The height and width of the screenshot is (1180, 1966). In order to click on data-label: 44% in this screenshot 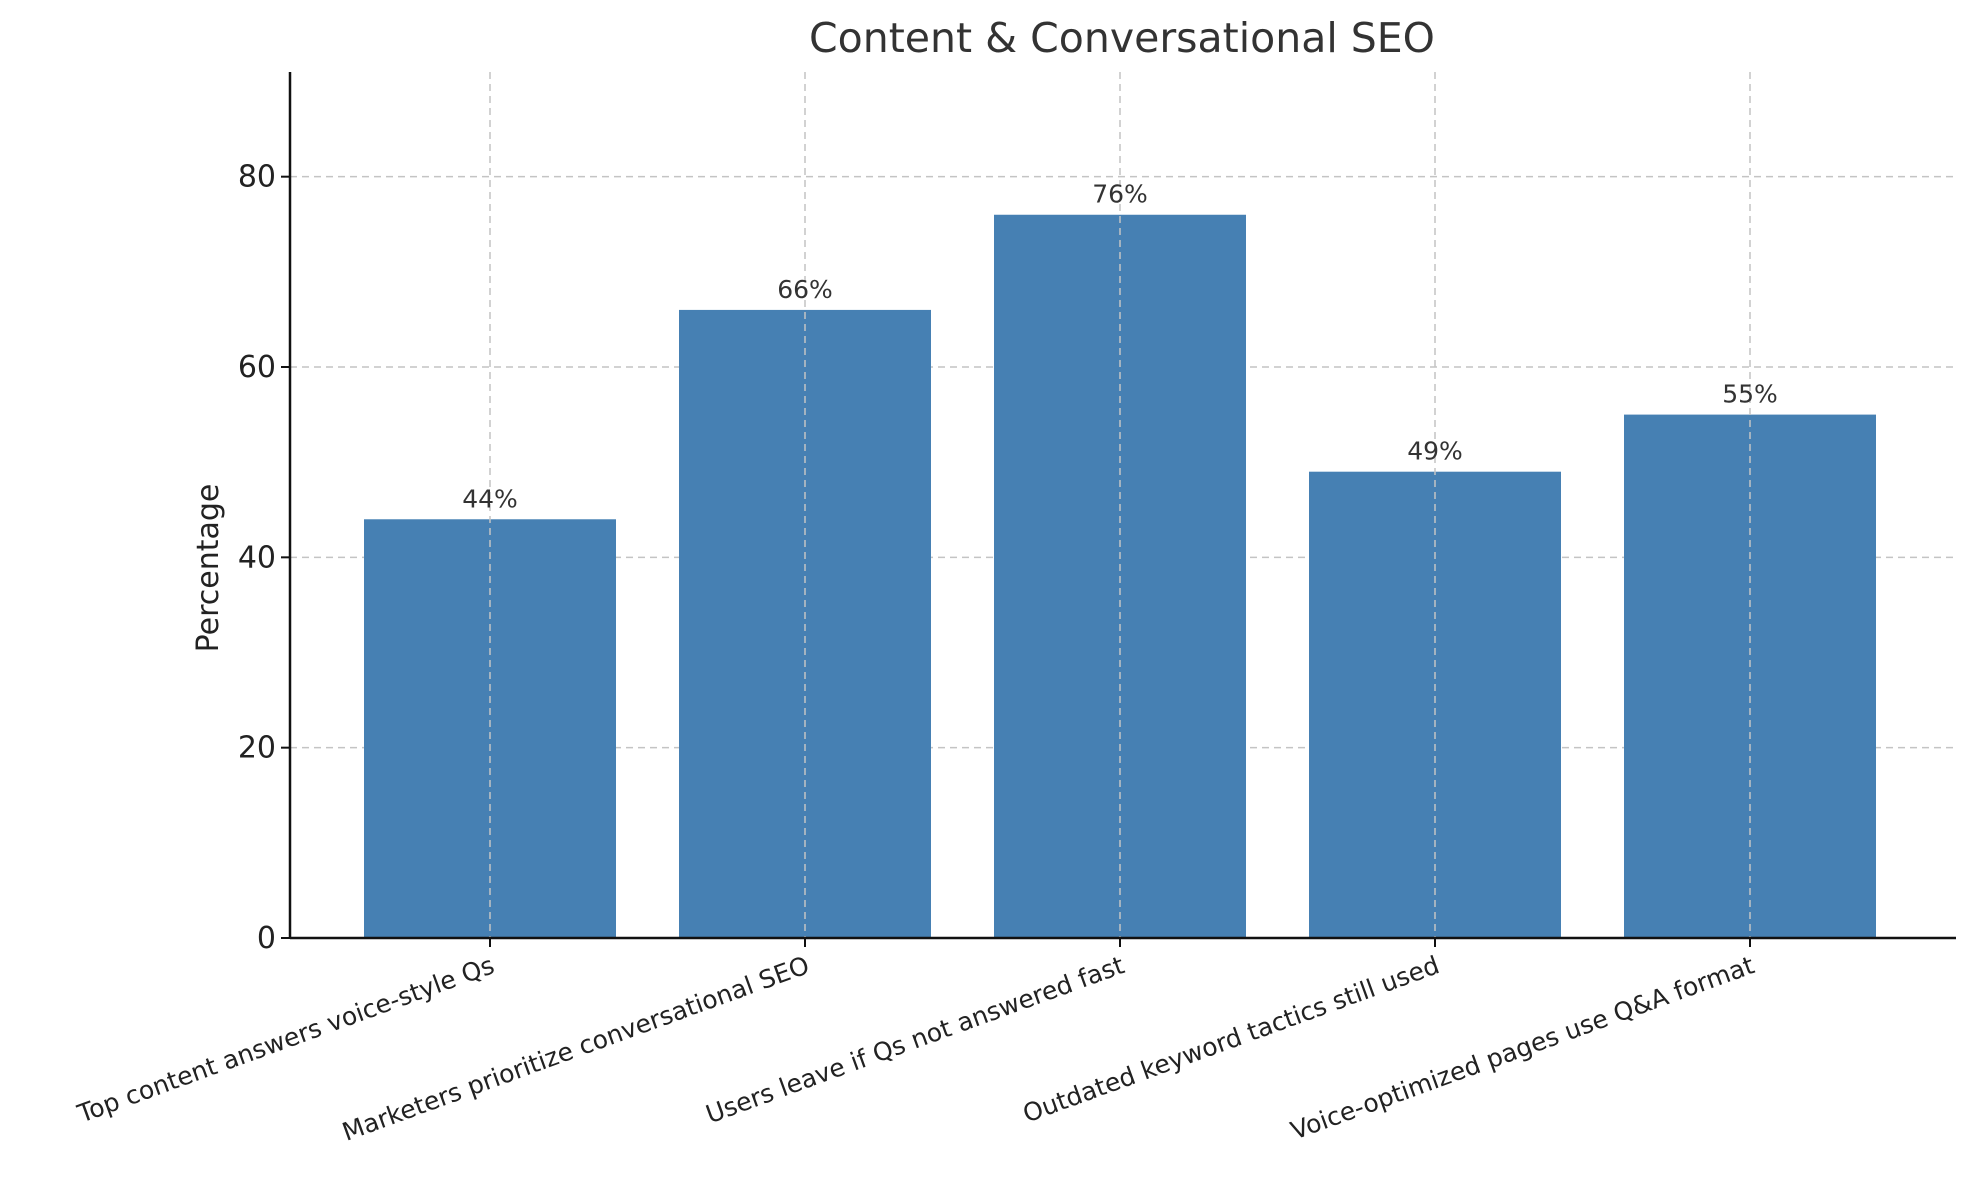, I will do `click(490, 498)`.